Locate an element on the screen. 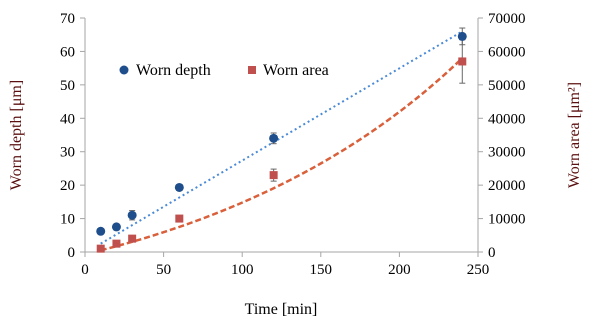 The height and width of the screenshot is (323, 590). right-tick-label: 10000 is located at coordinates (507, 220).